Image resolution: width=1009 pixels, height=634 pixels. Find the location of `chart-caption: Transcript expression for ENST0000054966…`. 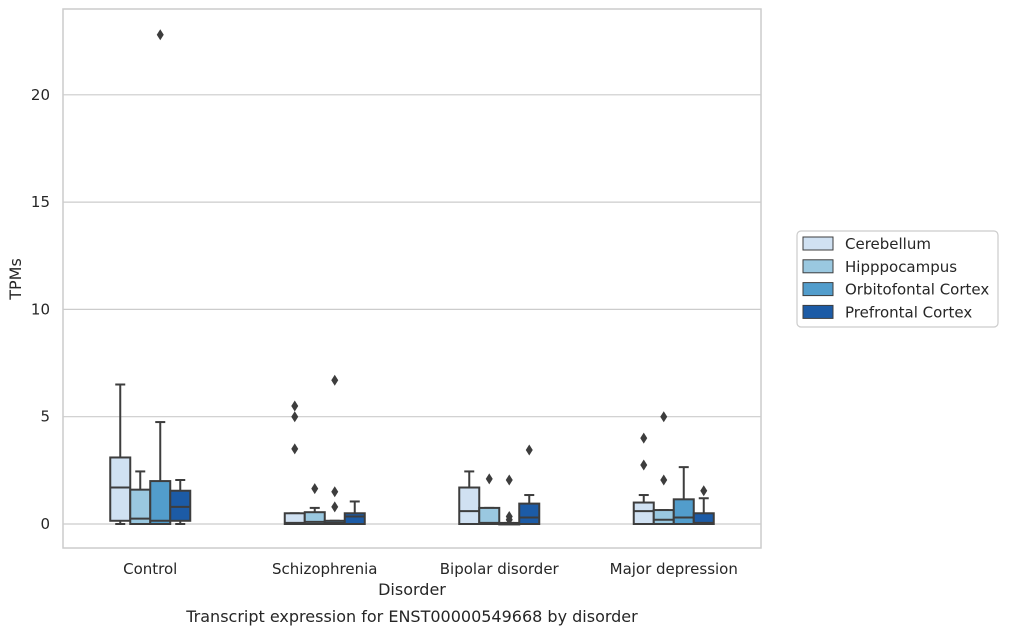

chart-caption: Transcript expression for ENST0000054966… is located at coordinates (411, 616).